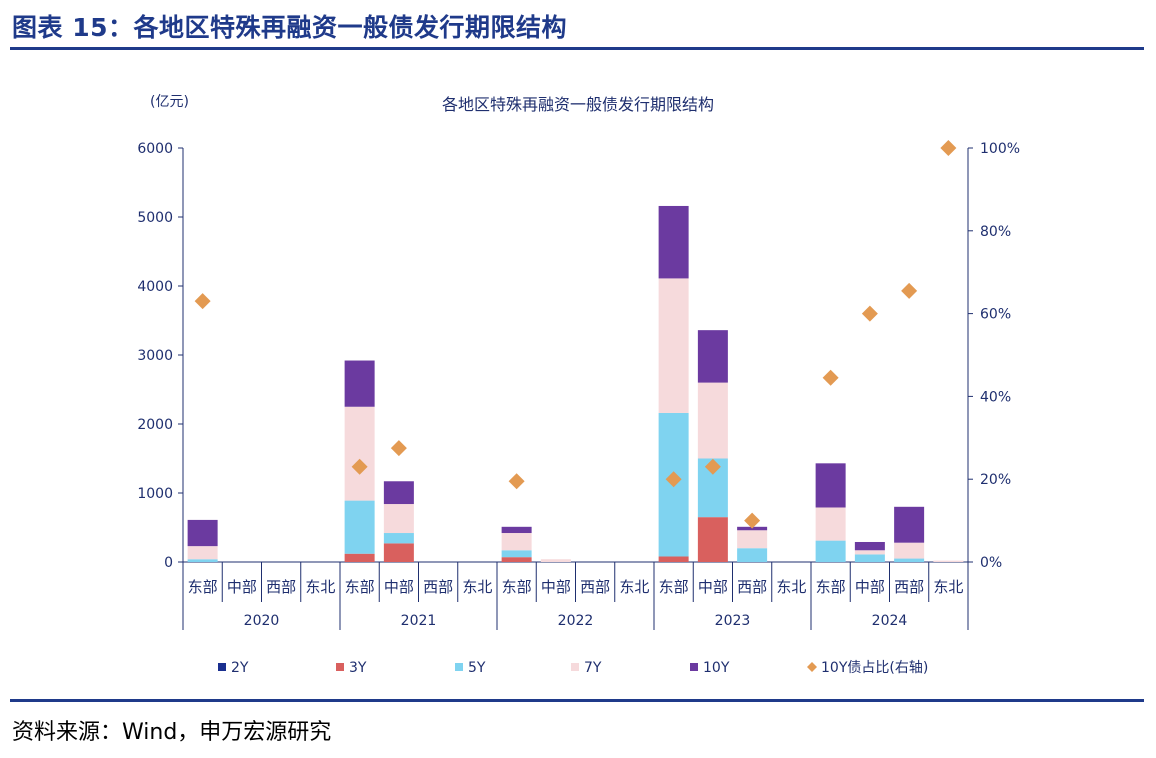 The width and height of the screenshot is (1156, 758). What do you see at coordinates (169, 102) in the screenshot?
I see `y-axis-unit-label: (亿元)` at bounding box center [169, 102].